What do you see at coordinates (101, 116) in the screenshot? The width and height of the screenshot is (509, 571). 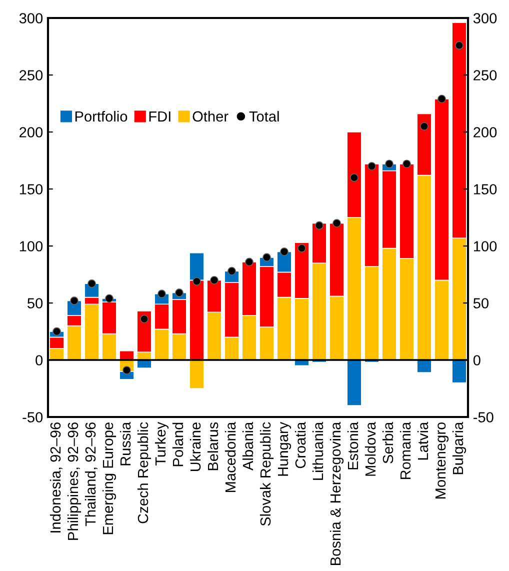 I see `legend-label: Portfolio` at bounding box center [101, 116].